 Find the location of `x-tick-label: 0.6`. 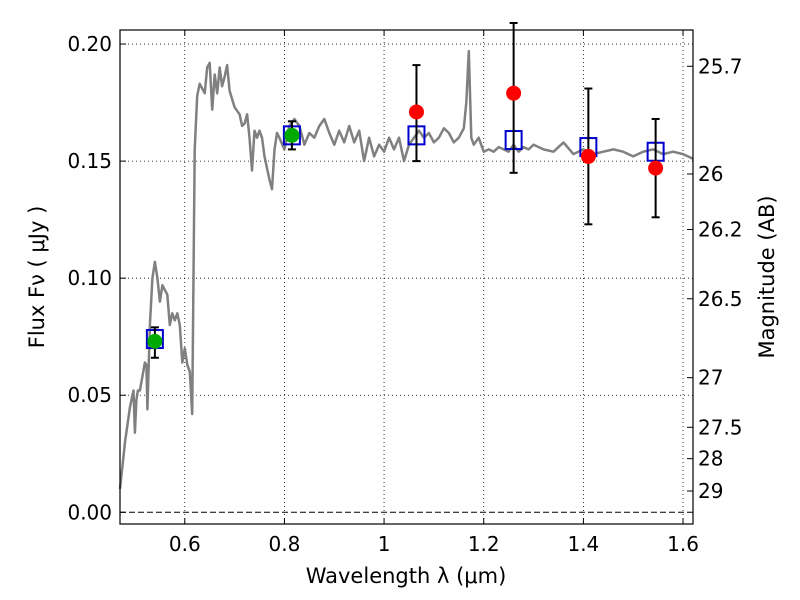

x-tick-label: 0.6 is located at coordinates (185, 544).